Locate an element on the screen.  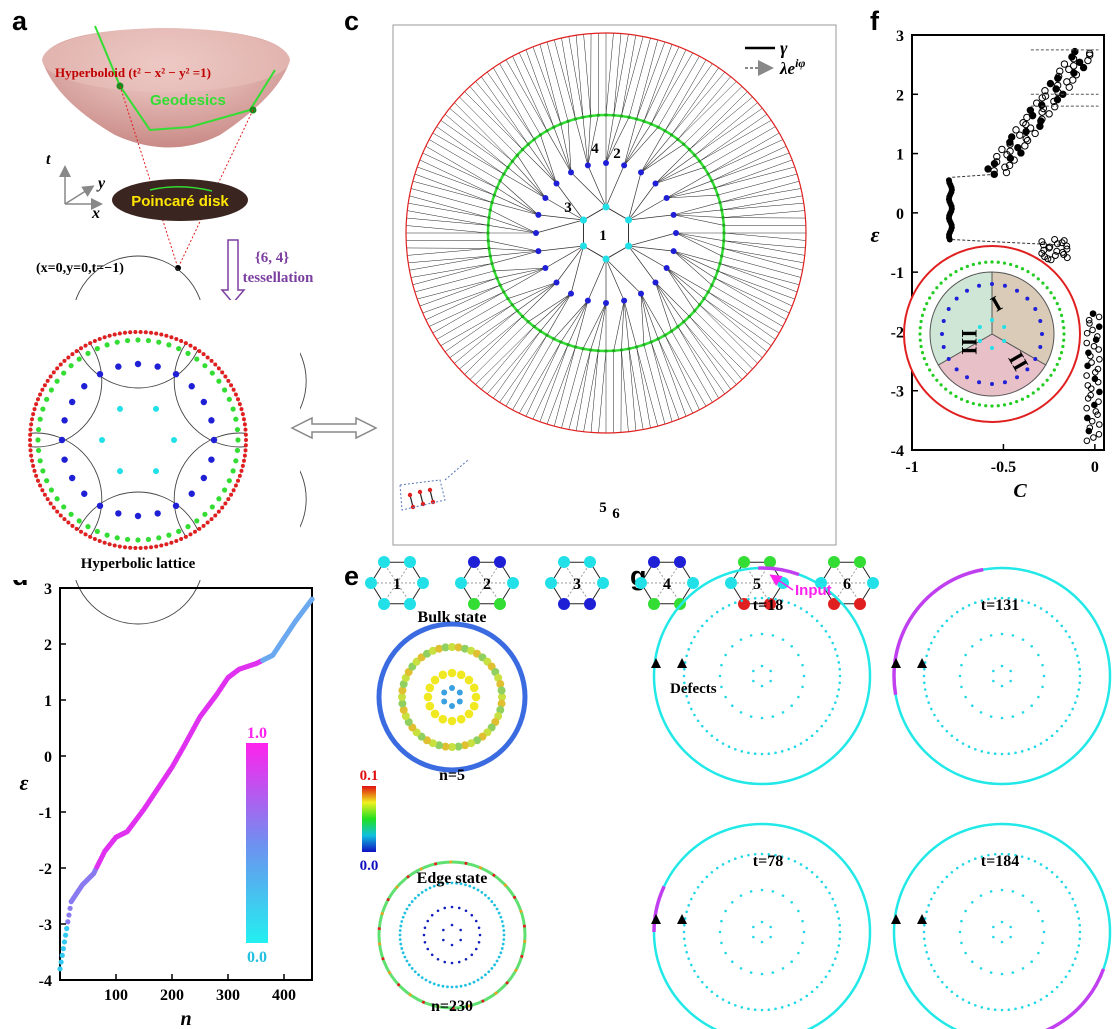
inset-blue-site is located at coordinates (956, 369).